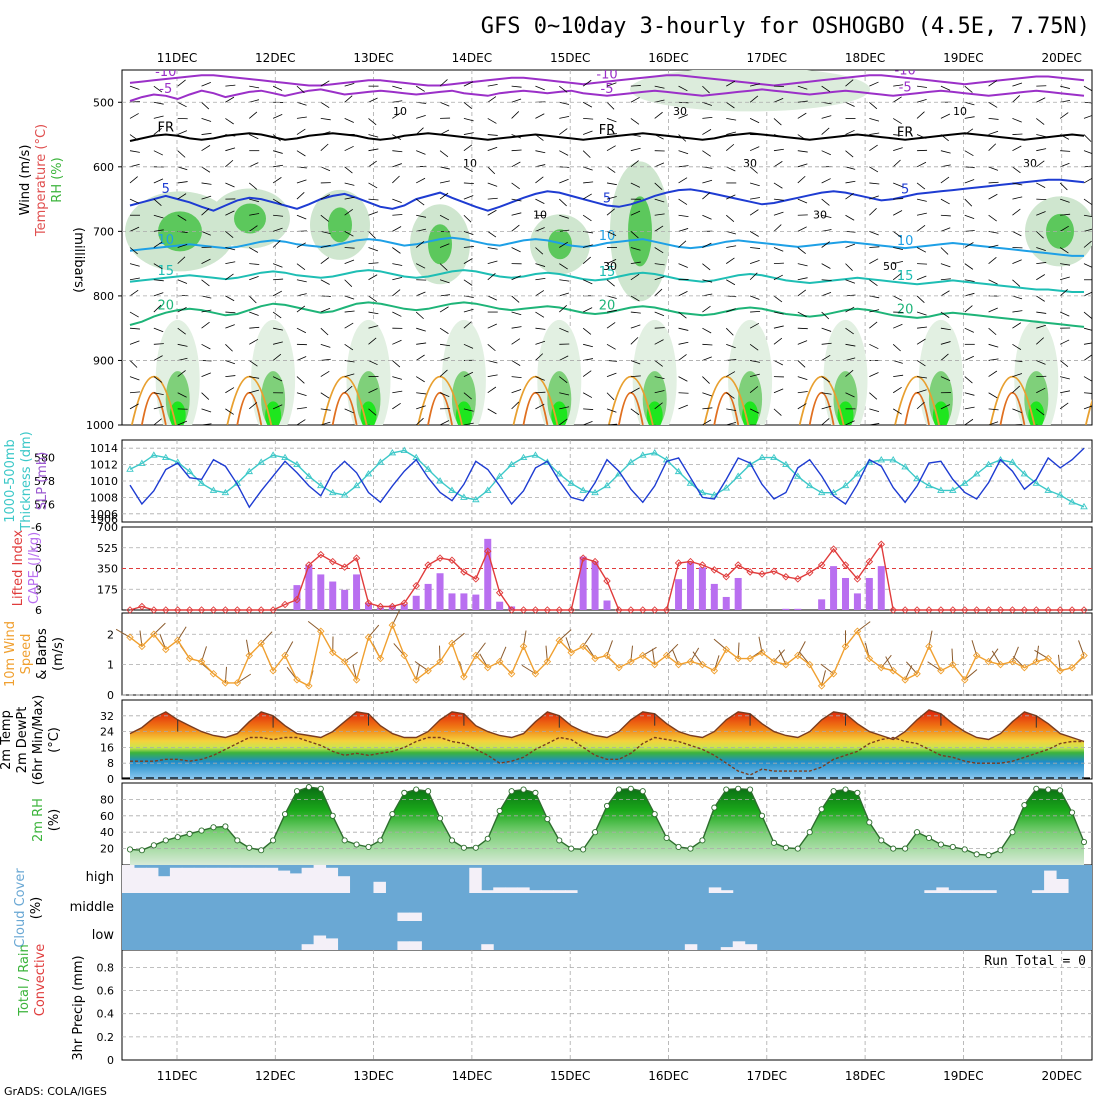 Image resolution: width=1100 pixels, height=1100 pixels. What do you see at coordinates (177, 1076) in the screenshot?
I see `bottom-date-label: 11DEC` at bounding box center [177, 1076].